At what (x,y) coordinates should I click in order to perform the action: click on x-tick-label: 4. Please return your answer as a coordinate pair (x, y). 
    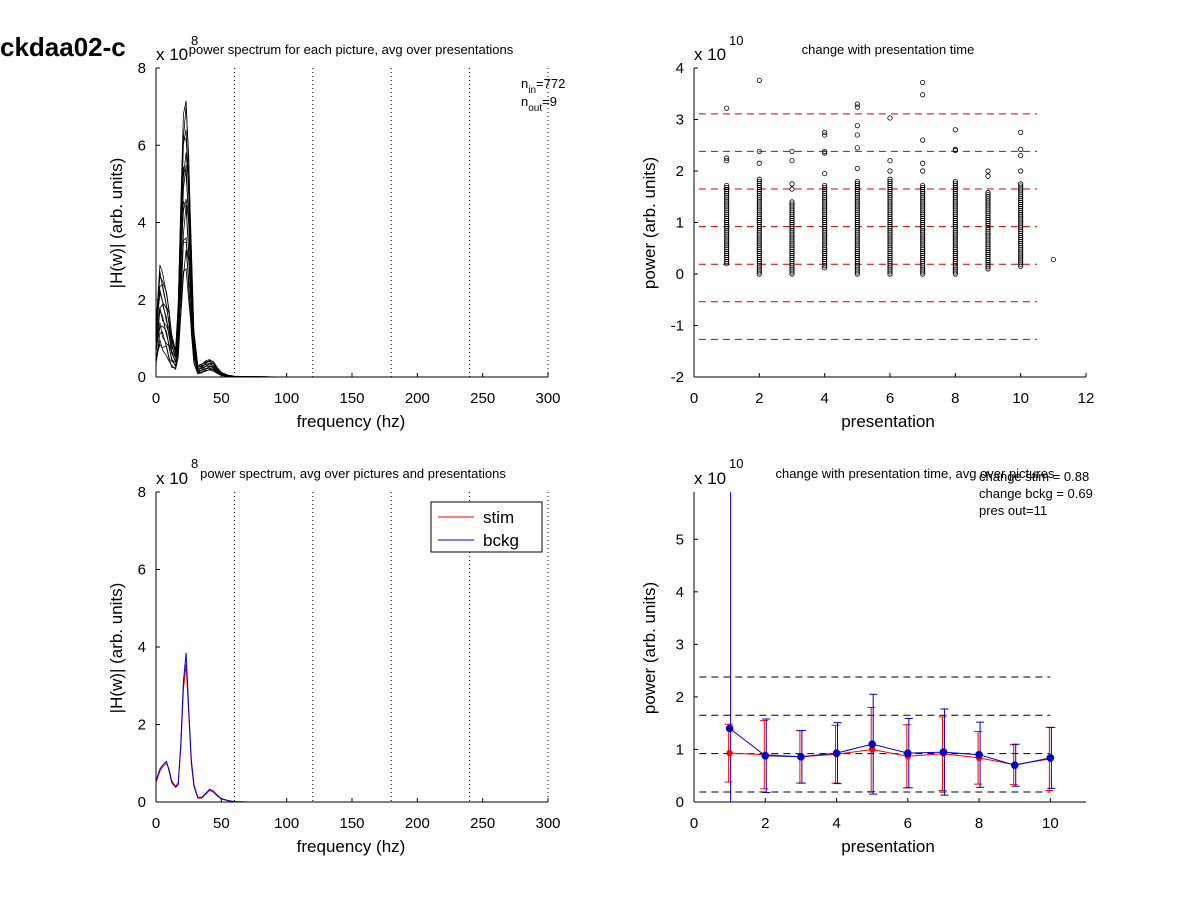
    Looking at the image, I should click on (836, 823).